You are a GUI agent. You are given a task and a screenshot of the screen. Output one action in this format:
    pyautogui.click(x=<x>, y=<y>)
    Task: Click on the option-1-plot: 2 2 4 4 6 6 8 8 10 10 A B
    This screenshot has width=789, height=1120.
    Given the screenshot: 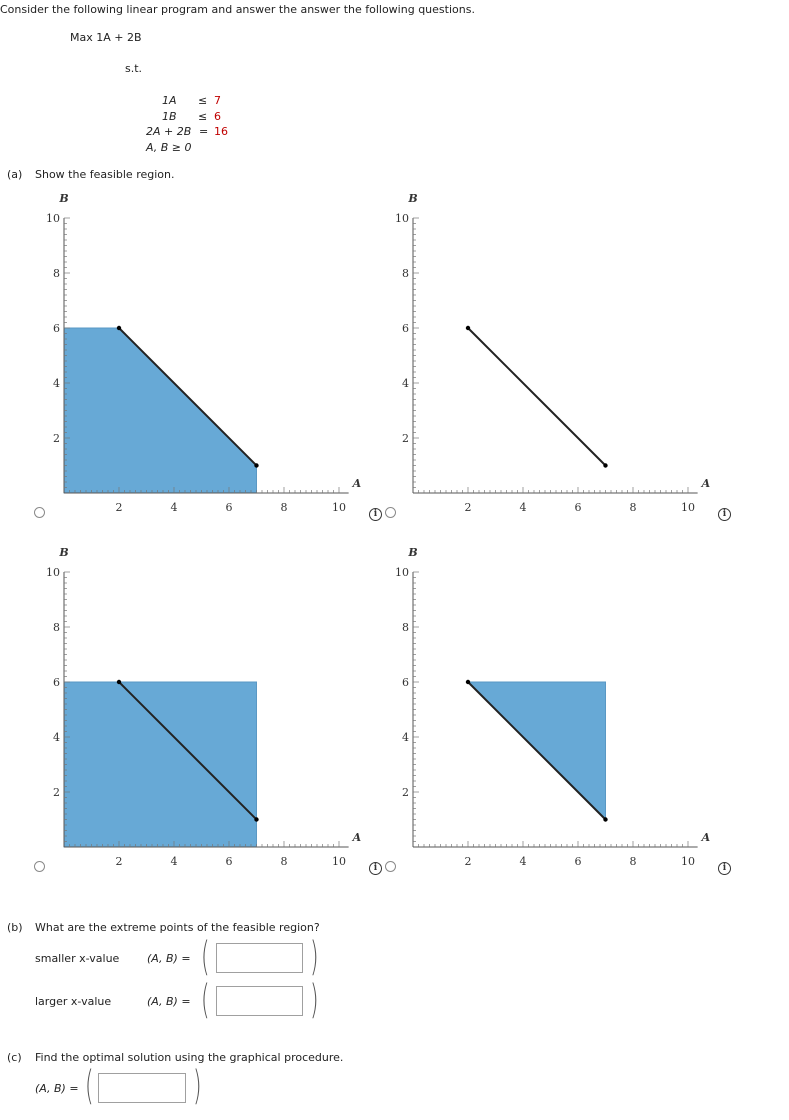 What is the action you would take?
    pyautogui.click(x=204, y=353)
    